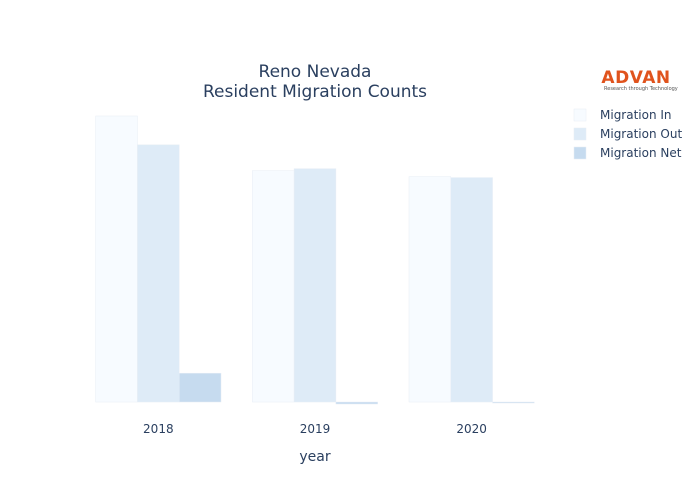 The width and height of the screenshot is (700, 500). I want to click on x-tick-label-2020: 2020, so click(471, 429).